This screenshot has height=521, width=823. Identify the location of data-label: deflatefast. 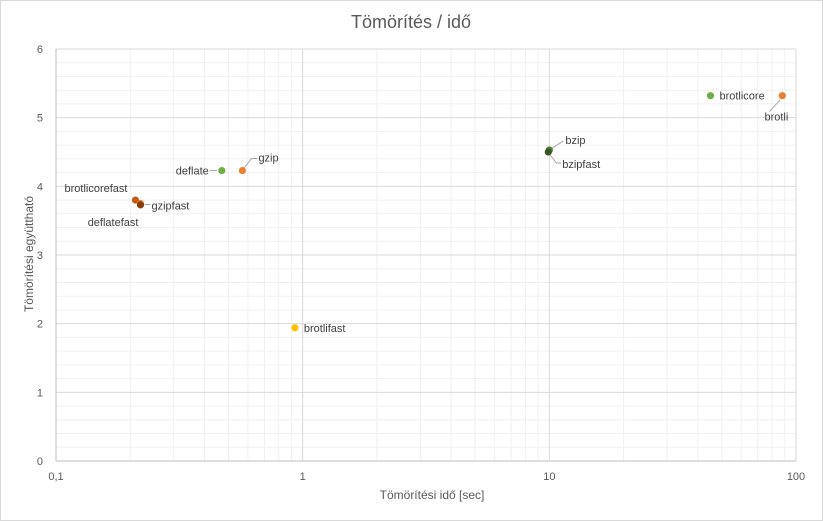
(113, 223).